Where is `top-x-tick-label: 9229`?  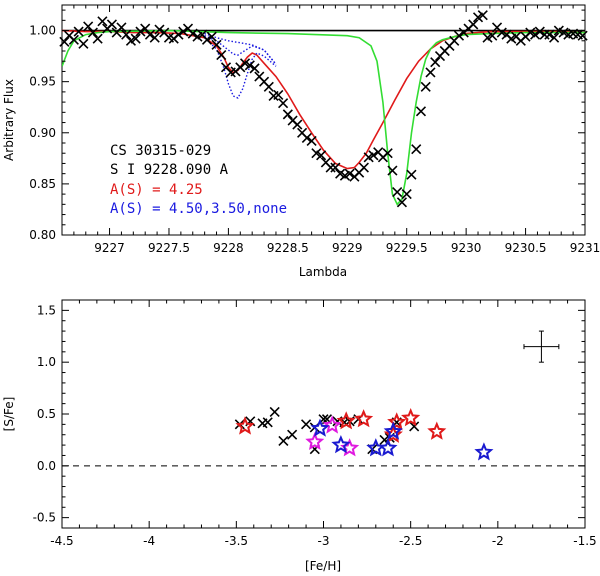
top-x-tick-label: 9229 is located at coordinates (347, 248).